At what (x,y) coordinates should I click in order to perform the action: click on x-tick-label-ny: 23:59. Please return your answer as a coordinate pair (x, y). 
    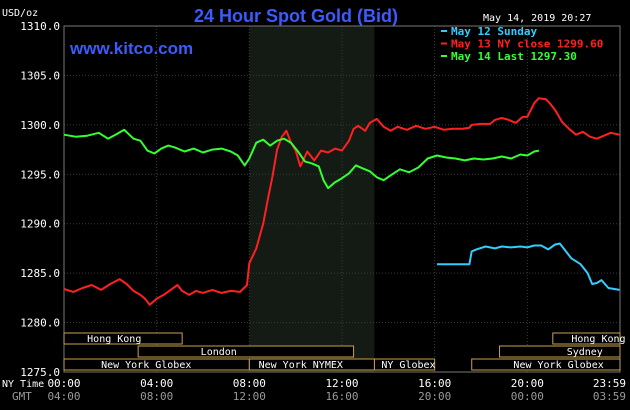
    Looking at the image, I should click on (609, 383).